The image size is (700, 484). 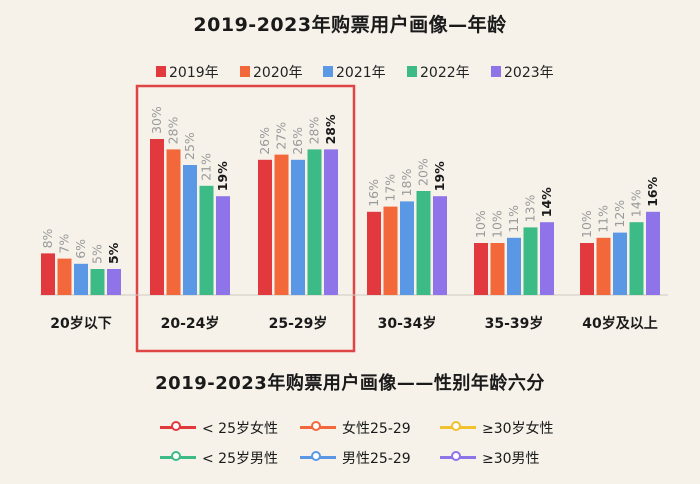 I want to click on legend-label: 2020年, so click(x=278, y=73).